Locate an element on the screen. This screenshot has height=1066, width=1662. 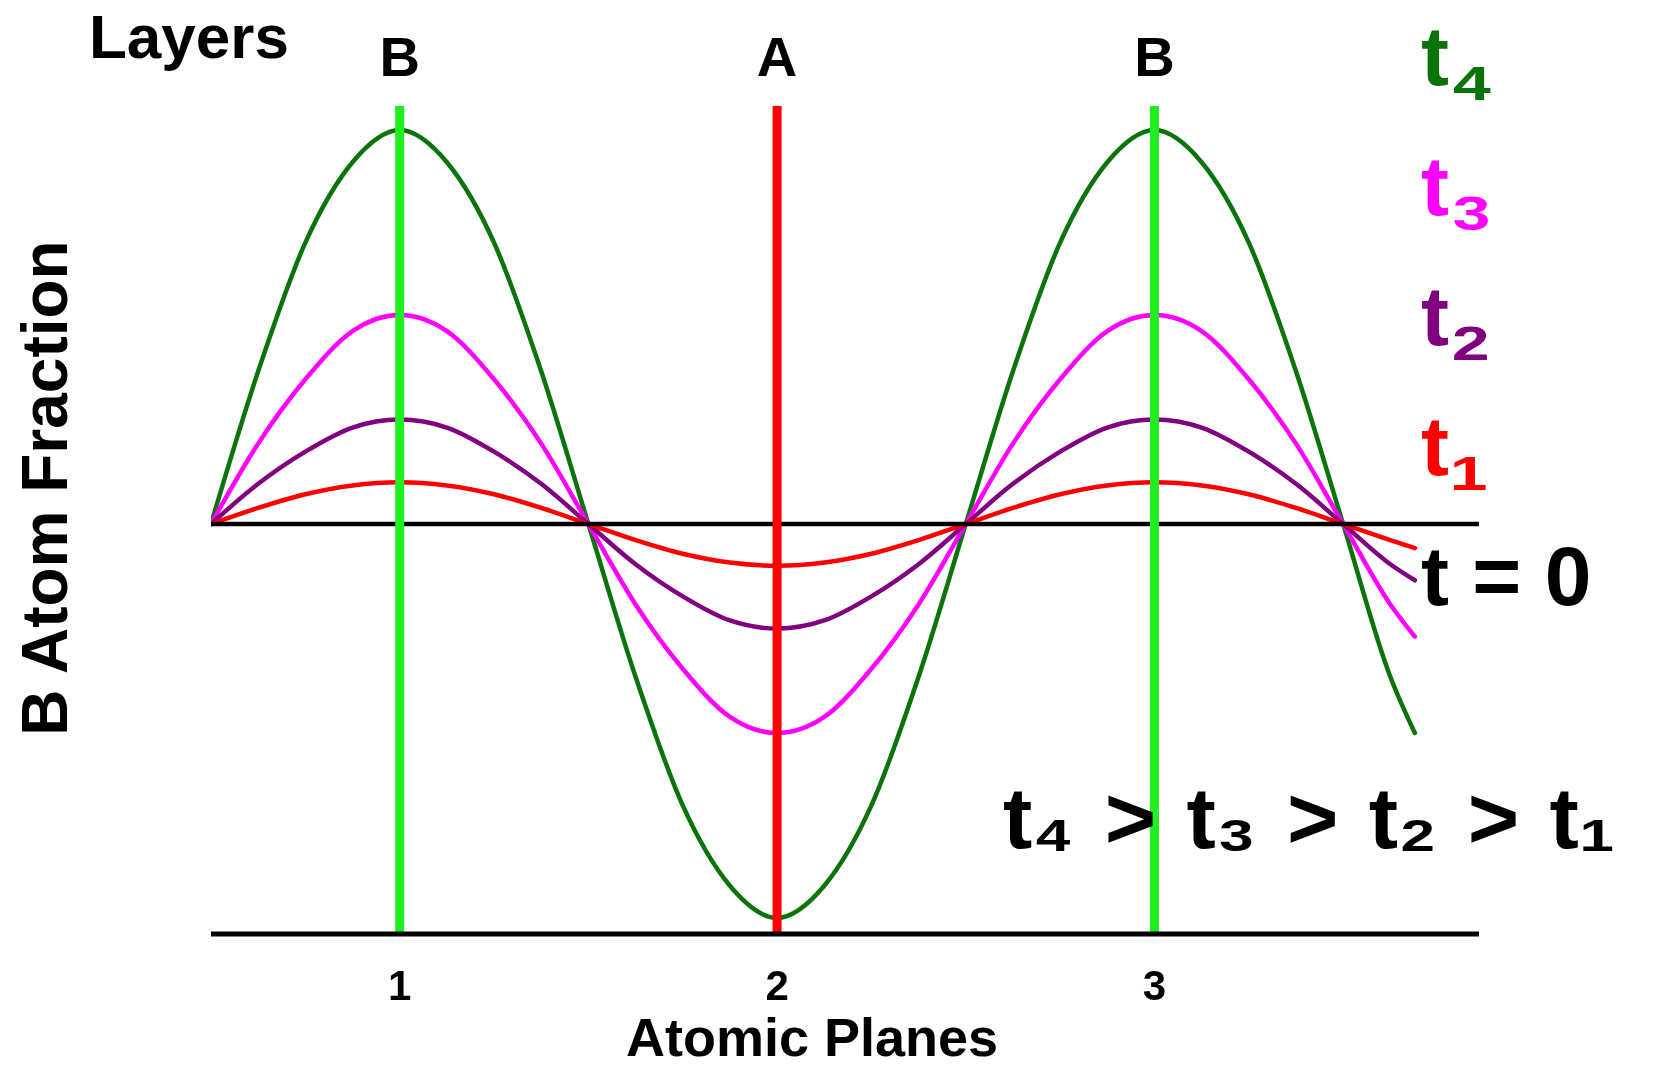
x-tick-label: 1 is located at coordinates (400, 985).